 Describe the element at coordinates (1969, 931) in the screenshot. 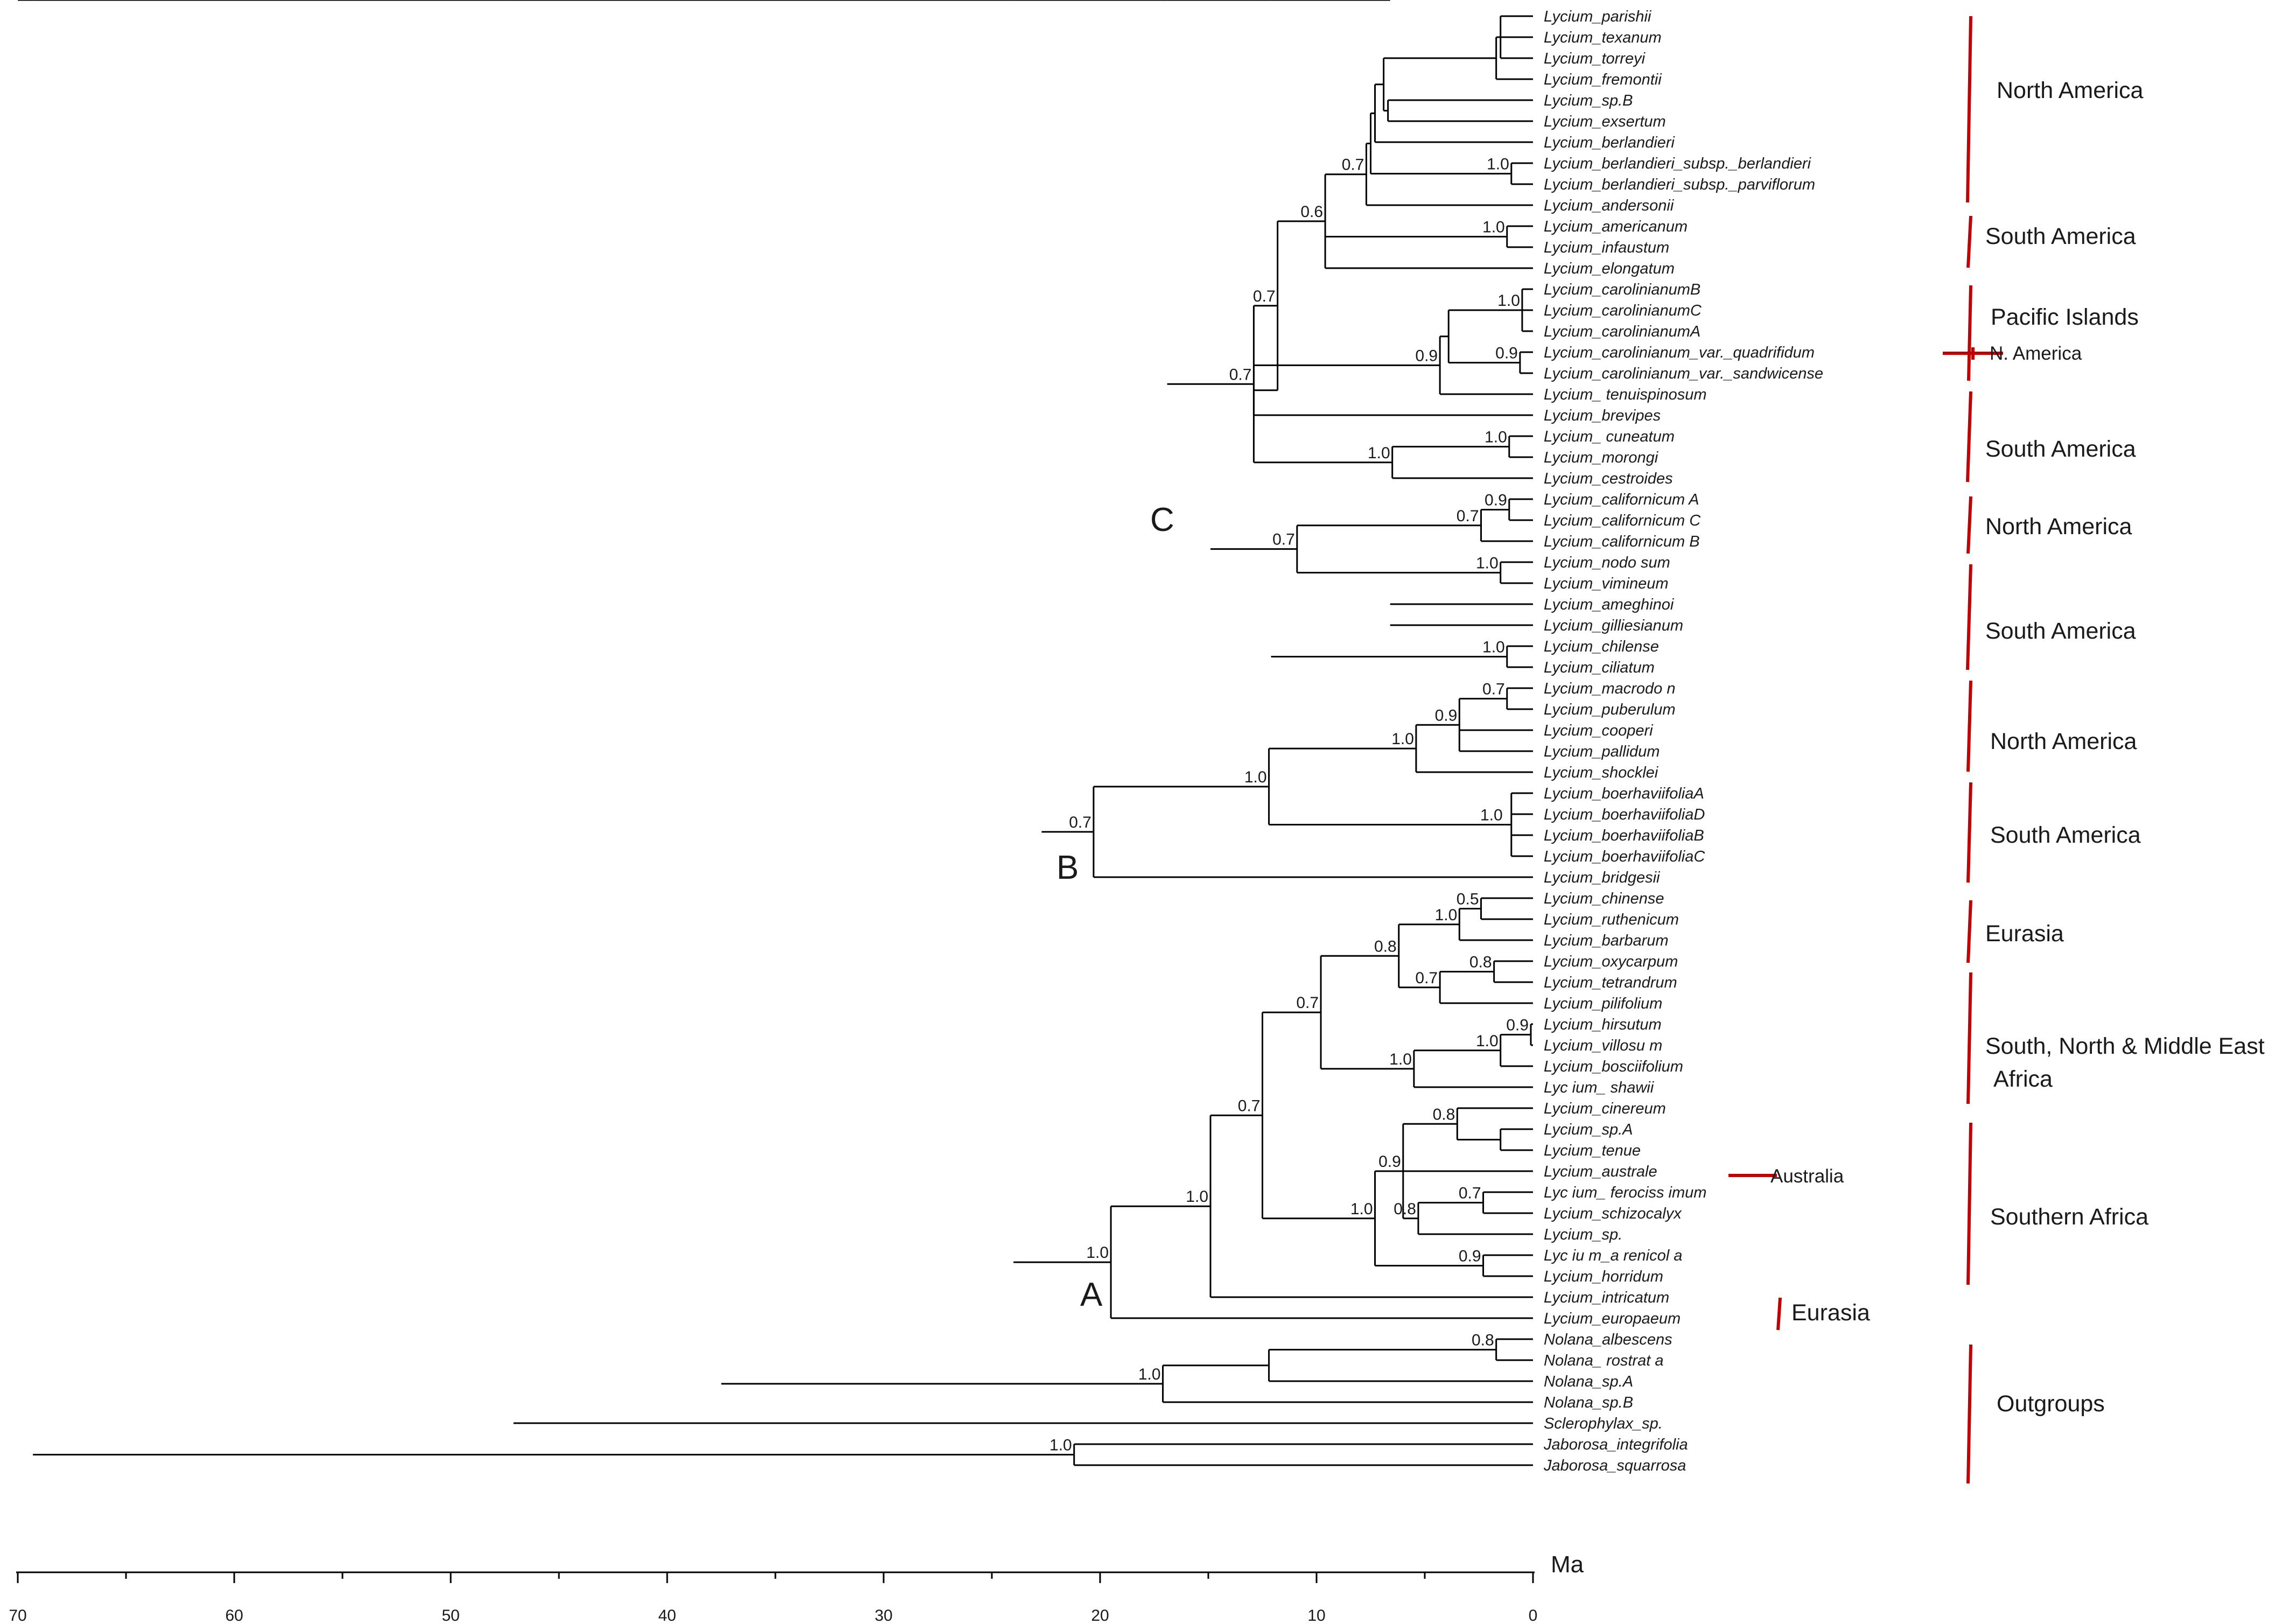

I see `region-bar-eurasia` at that location.